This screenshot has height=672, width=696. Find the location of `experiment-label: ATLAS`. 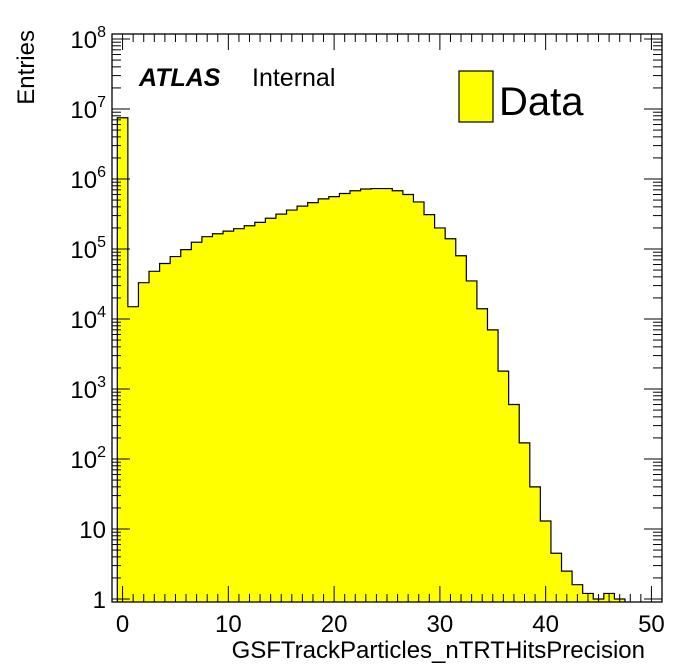

experiment-label: ATLAS is located at coordinates (179, 78).